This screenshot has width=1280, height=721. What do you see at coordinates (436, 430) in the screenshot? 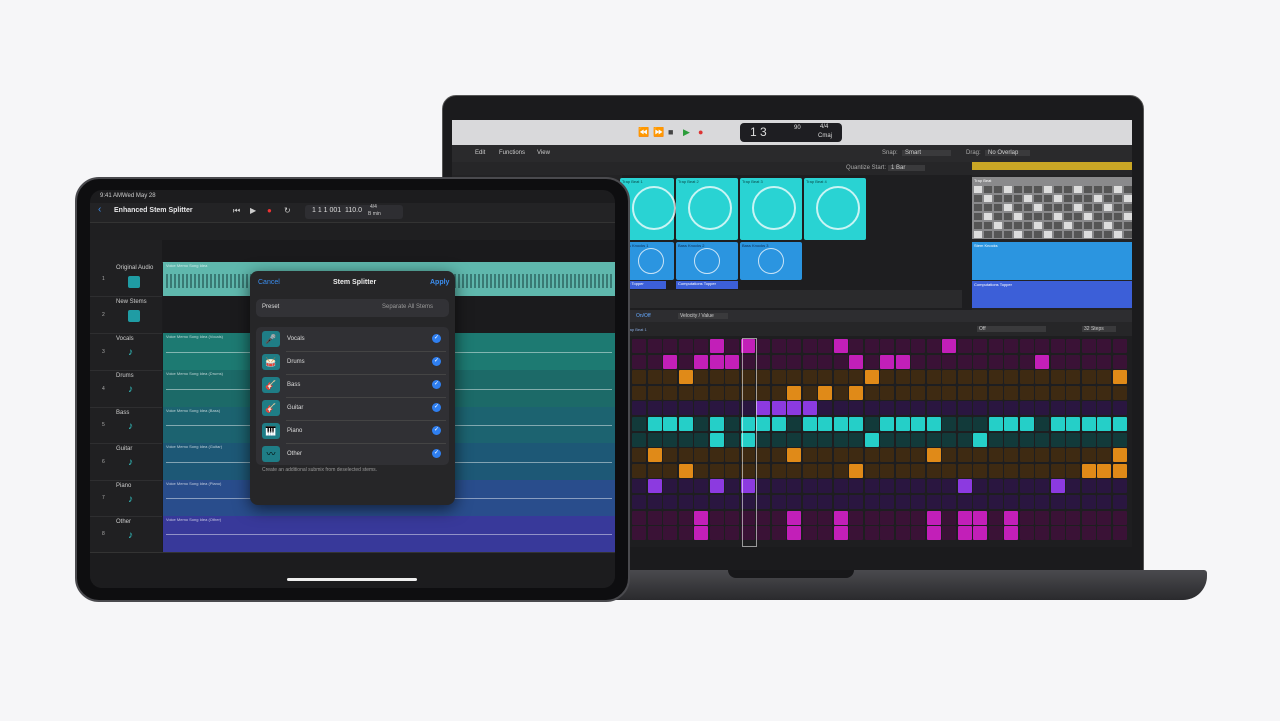
I see `stem-checkbox: ✓` at bounding box center [436, 430].